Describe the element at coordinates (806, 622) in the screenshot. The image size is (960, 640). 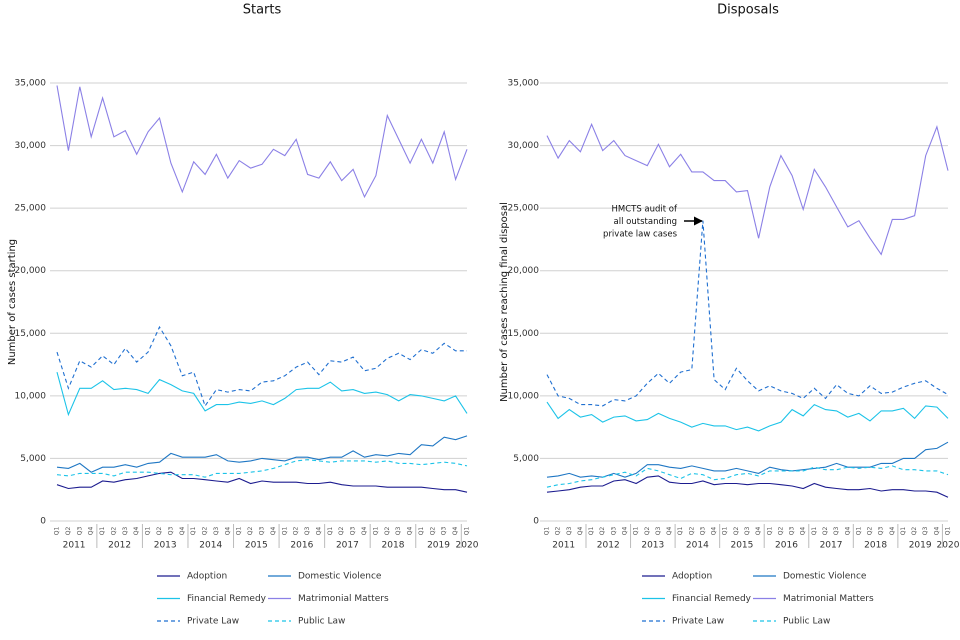
I see `legend-label: Public Law` at that location.